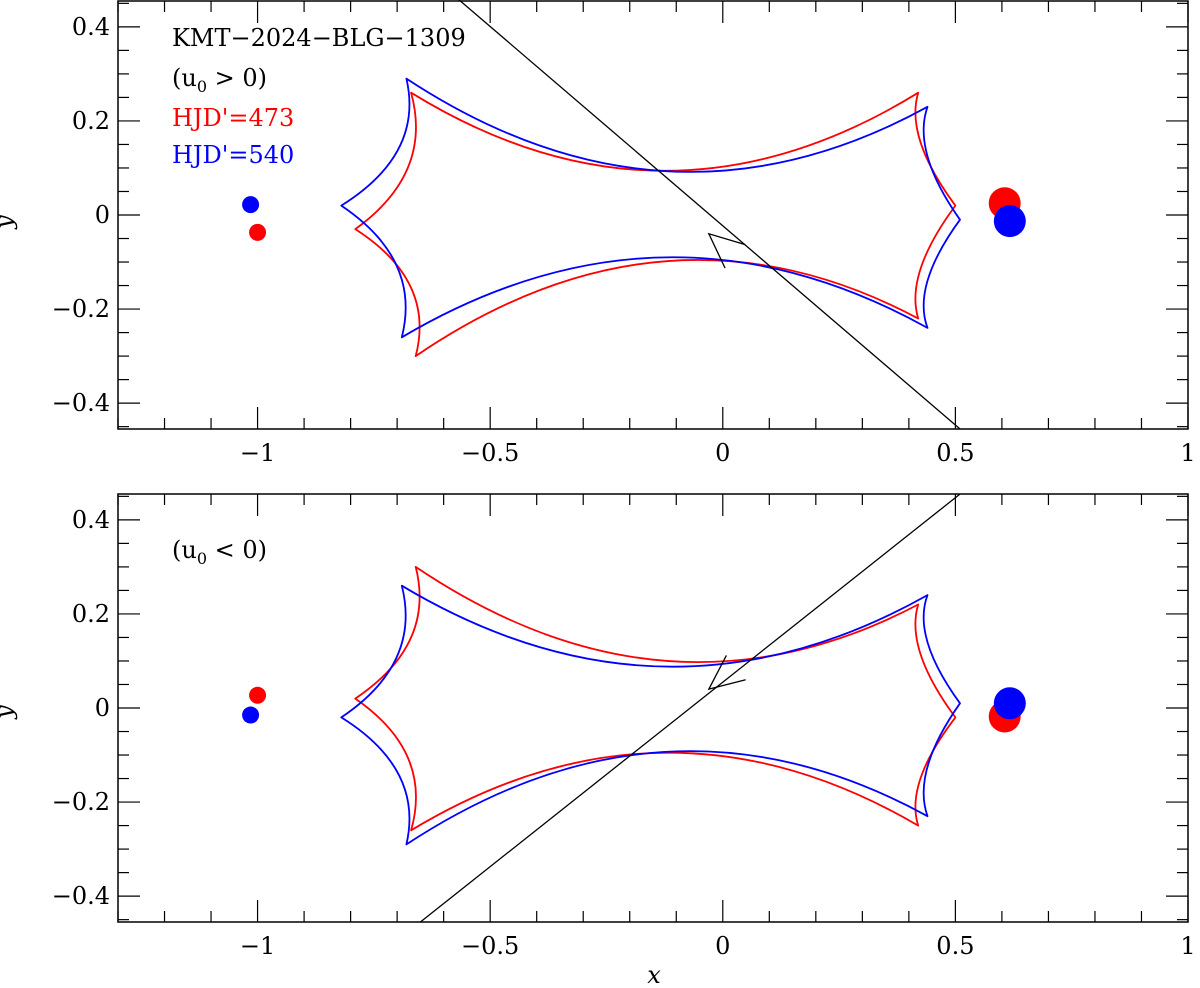  What do you see at coordinates (81, 896) in the screenshot?
I see `bottom-ytick-label: −0.4` at bounding box center [81, 896].